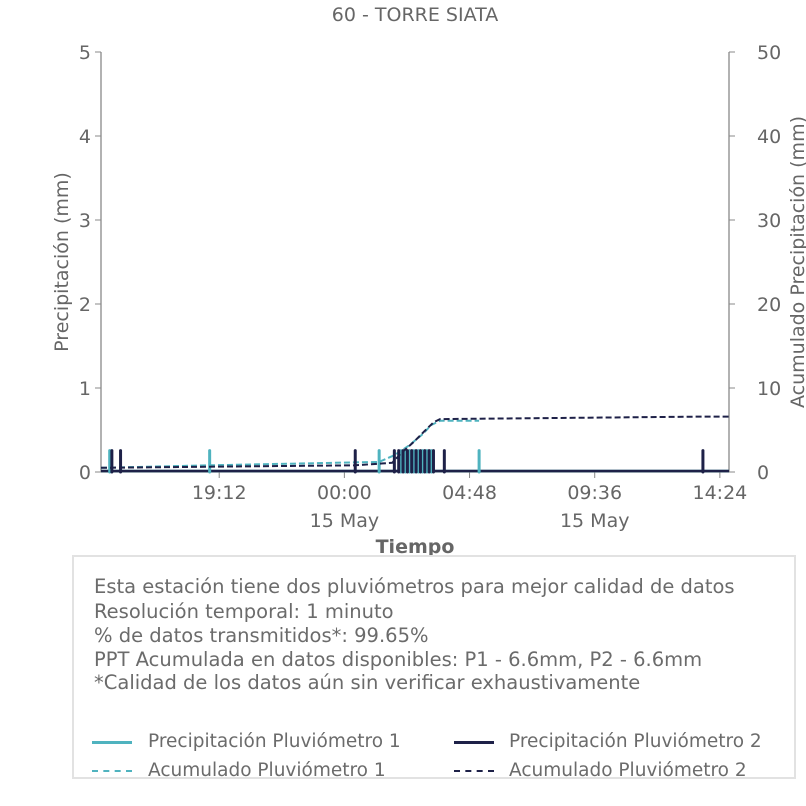  I want to click on y-tick-label: 0, so click(85, 473).